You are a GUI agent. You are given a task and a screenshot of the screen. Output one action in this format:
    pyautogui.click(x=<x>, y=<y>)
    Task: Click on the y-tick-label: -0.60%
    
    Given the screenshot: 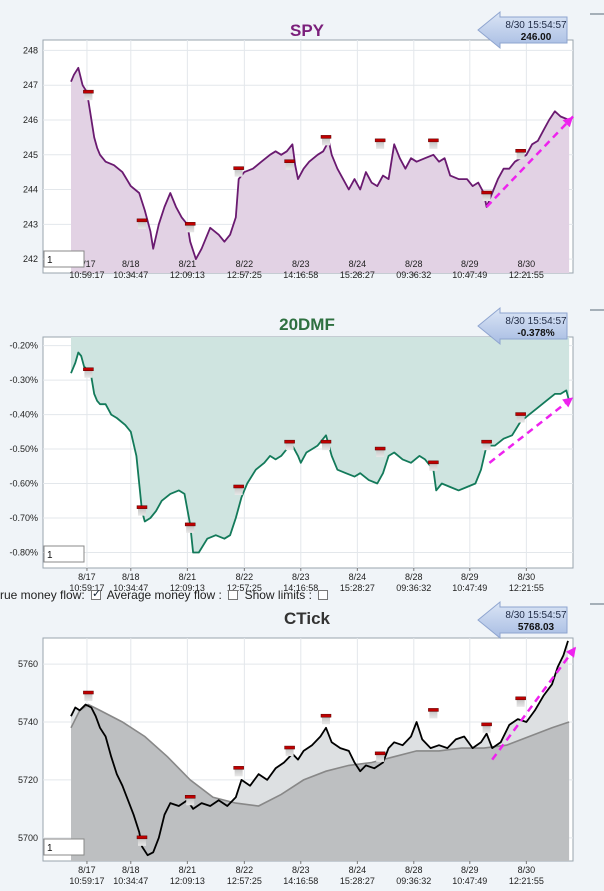 What is the action you would take?
    pyautogui.click(x=23, y=484)
    